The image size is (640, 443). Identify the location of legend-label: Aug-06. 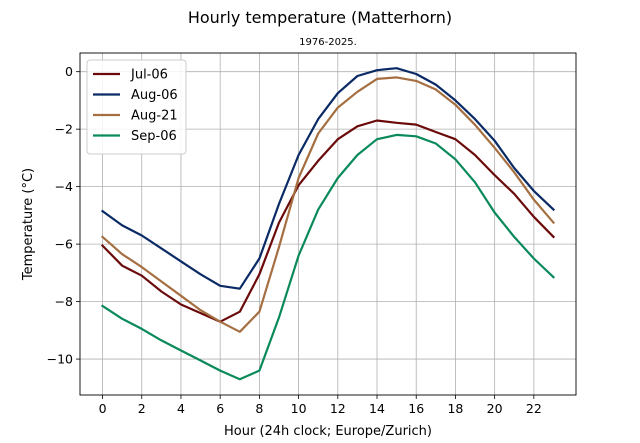
(154, 95).